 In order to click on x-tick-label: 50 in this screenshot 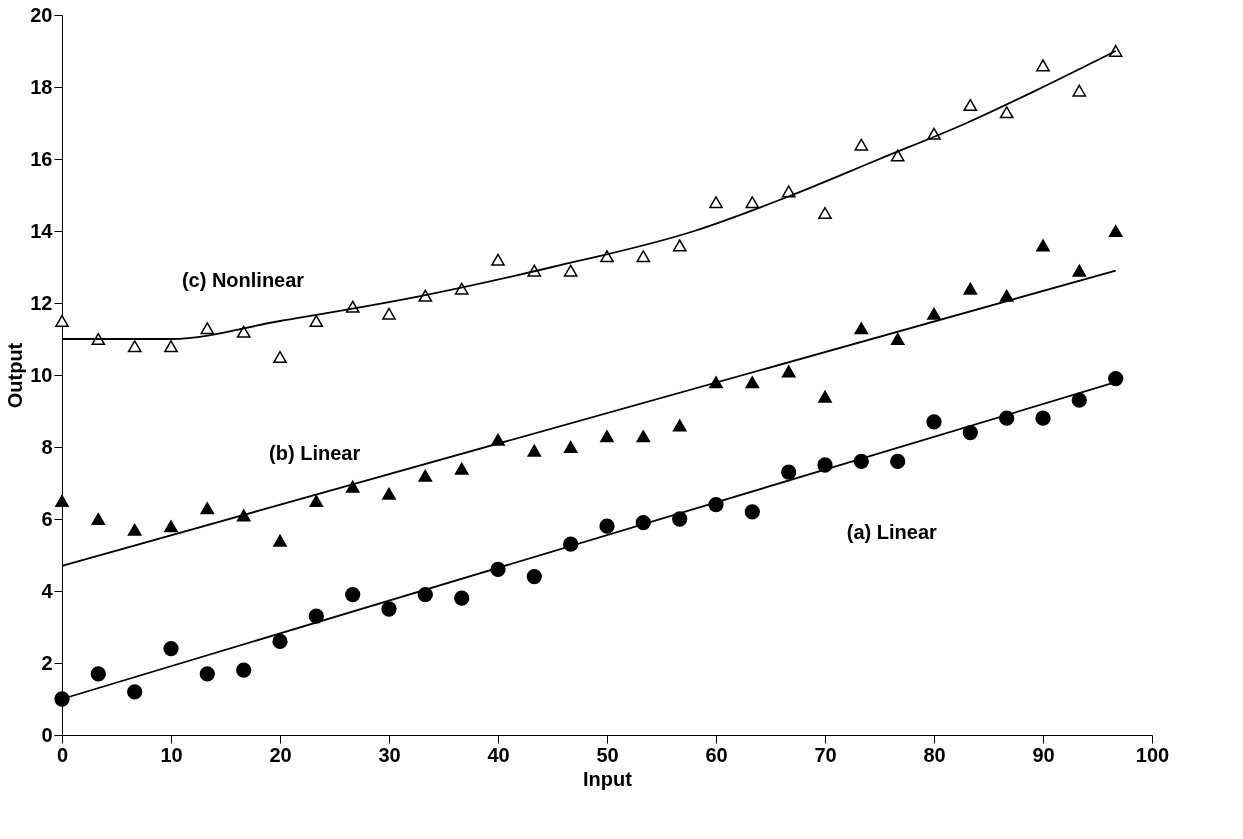, I will do `click(607, 754)`.